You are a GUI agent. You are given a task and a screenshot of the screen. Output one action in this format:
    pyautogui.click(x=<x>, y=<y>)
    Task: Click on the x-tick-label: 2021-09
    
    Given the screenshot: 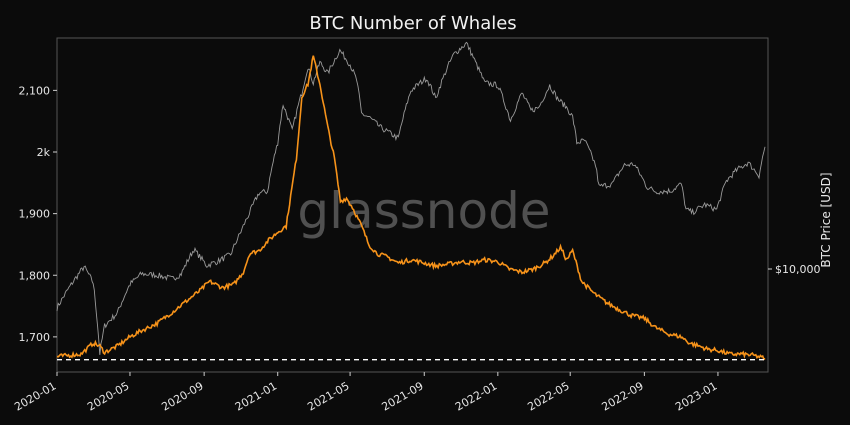 What is the action you would take?
    pyautogui.click(x=402, y=396)
    